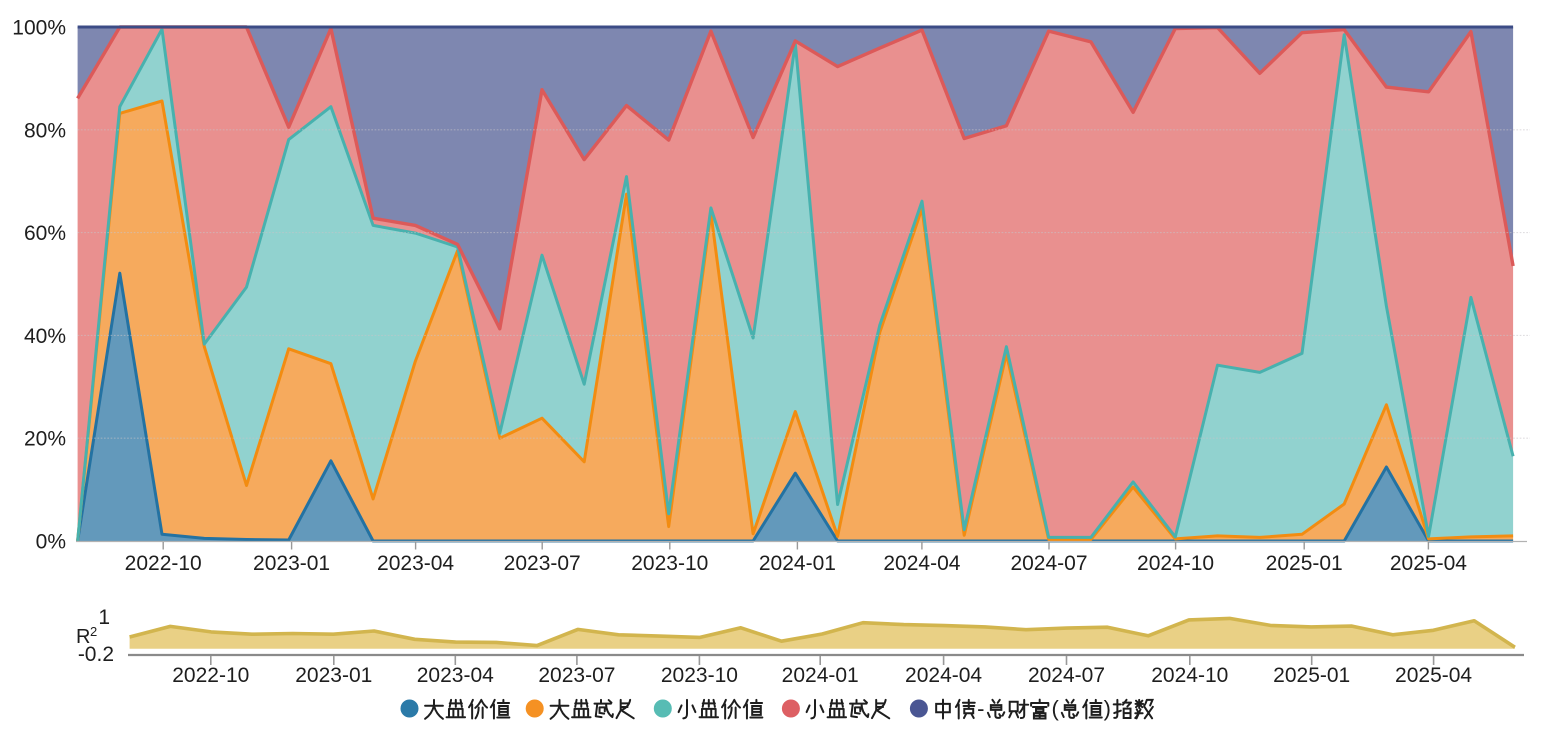  I want to click on svg-text: 80%, so click(45, 130).